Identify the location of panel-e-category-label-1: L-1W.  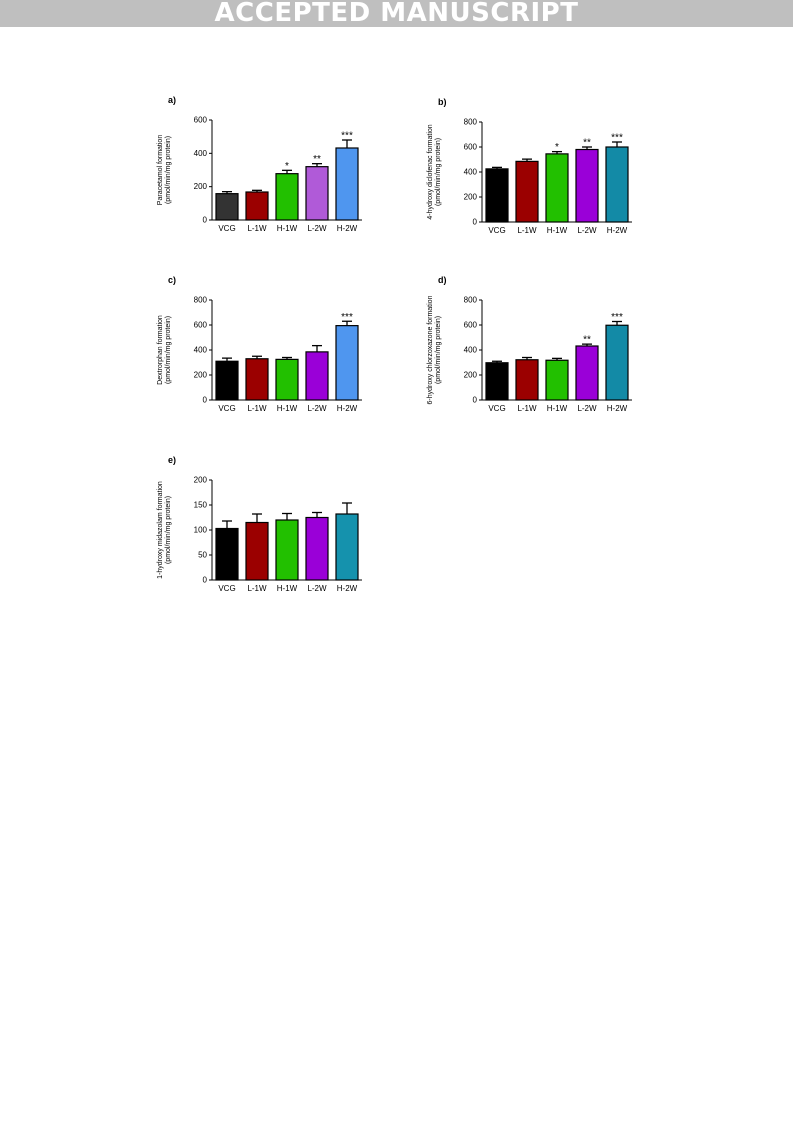
(257, 588).